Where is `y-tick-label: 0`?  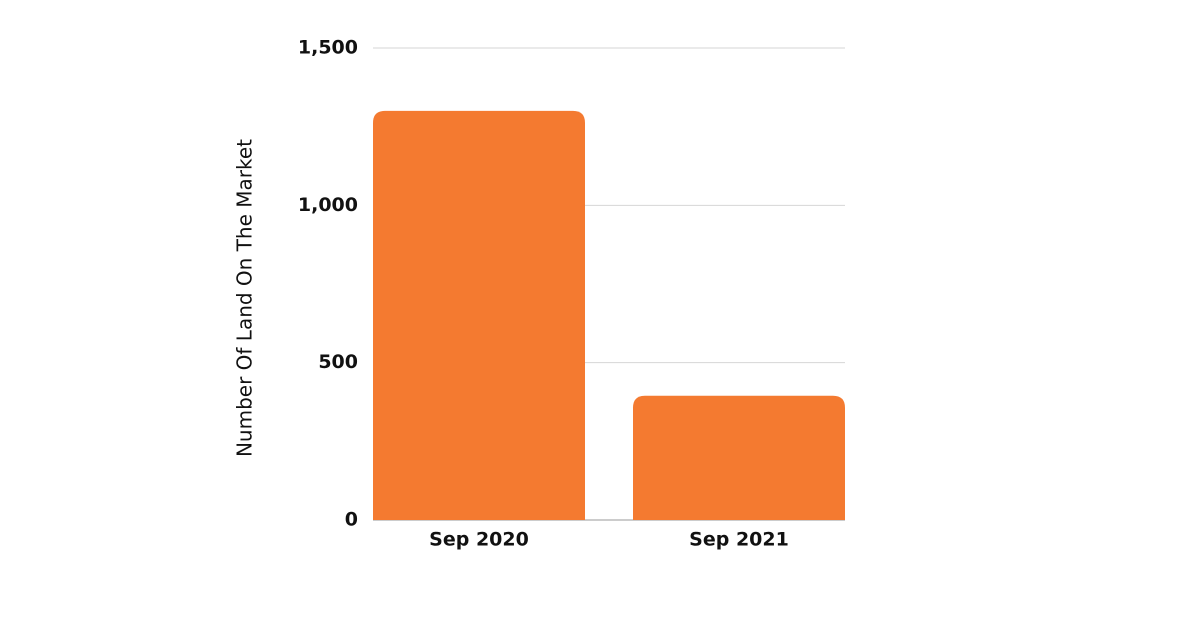 y-tick-label: 0 is located at coordinates (351, 520).